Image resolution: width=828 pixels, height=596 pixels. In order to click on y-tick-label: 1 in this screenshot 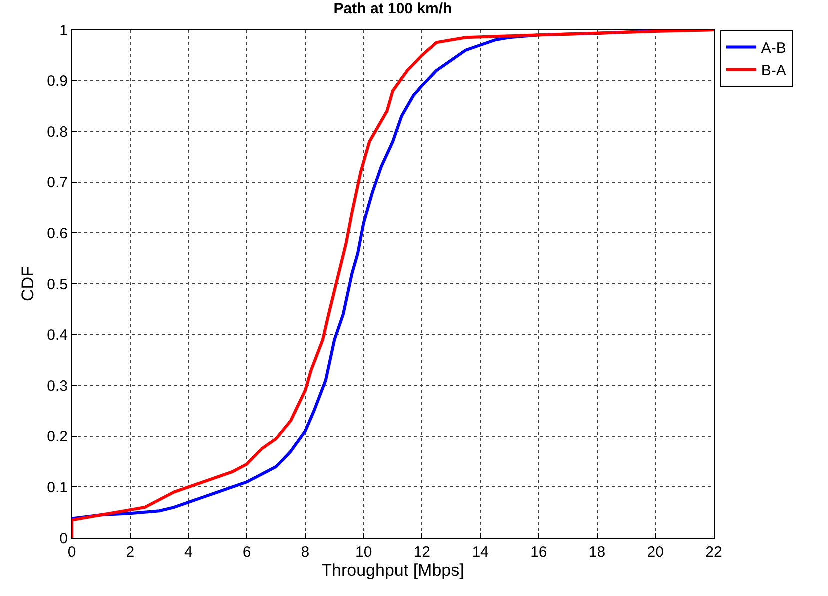, I will do `click(64, 31)`.